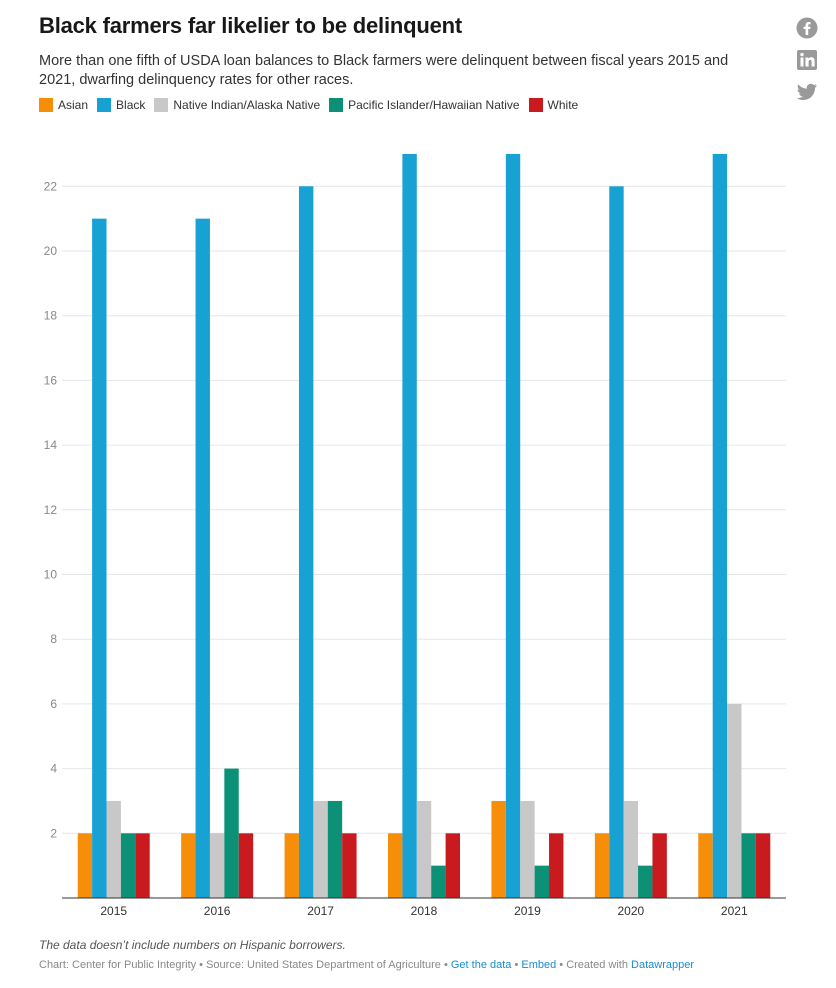 The height and width of the screenshot is (988, 836). What do you see at coordinates (663, 965) in the screenshot?
I see `datawrapper-link: Datawrapper` at bounding box center [663, 965].